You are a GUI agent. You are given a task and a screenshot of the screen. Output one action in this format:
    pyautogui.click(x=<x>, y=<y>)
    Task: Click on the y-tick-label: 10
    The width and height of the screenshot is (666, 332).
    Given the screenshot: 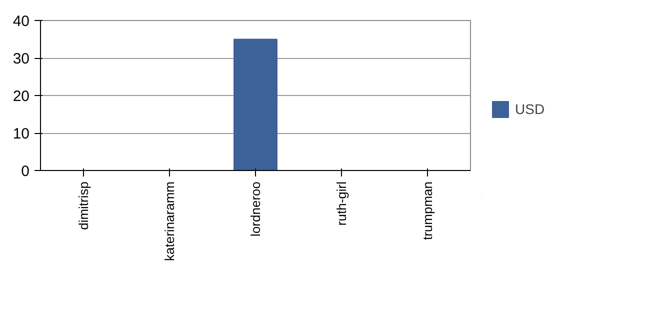 What is the action you would take?
    pyautogui.click(x=21, y=134)
    